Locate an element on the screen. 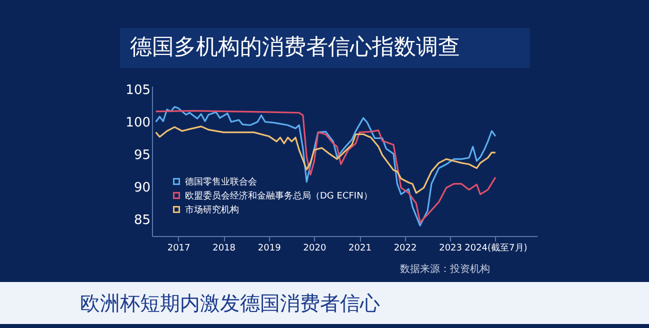  legend-label: 市场研究机构 is located at coordinates (212, 210).